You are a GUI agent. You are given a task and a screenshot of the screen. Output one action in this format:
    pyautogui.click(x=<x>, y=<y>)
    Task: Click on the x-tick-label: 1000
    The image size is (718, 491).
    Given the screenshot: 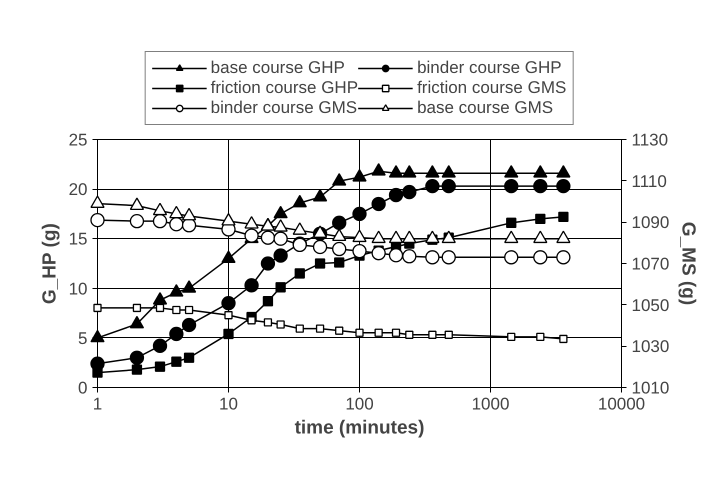 What is the action you would take?
    pyautogui.click(x=491, y=404)
    